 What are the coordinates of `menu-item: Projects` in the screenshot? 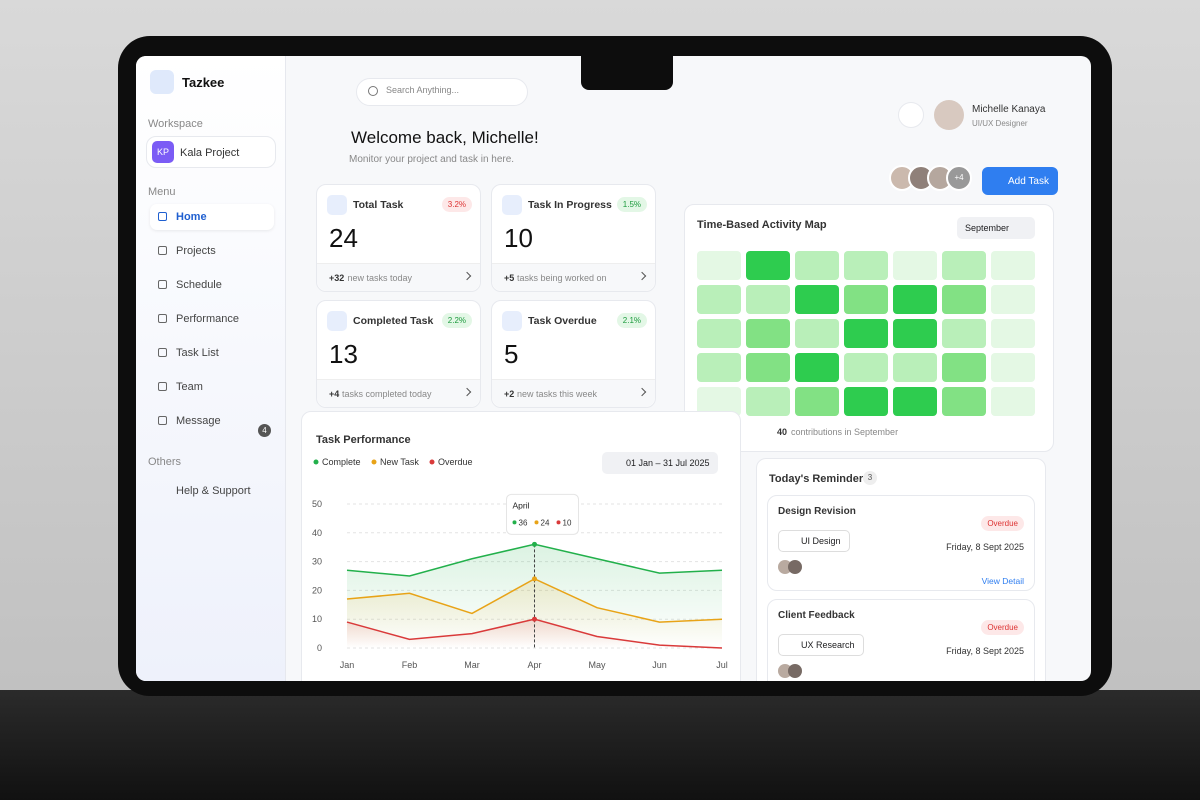 It's located at (196, 251).